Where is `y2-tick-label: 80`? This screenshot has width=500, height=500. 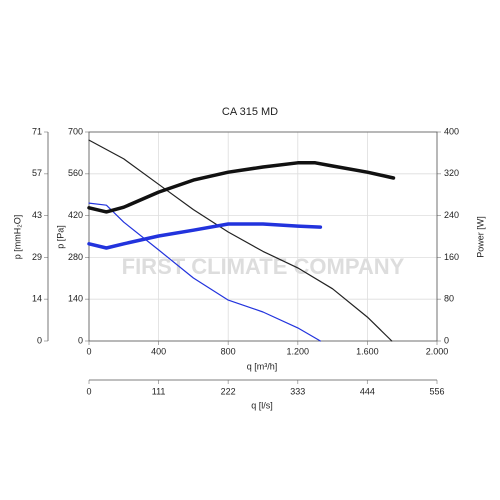
y2-tick-label: 80 is located at coordinates (449, 299).